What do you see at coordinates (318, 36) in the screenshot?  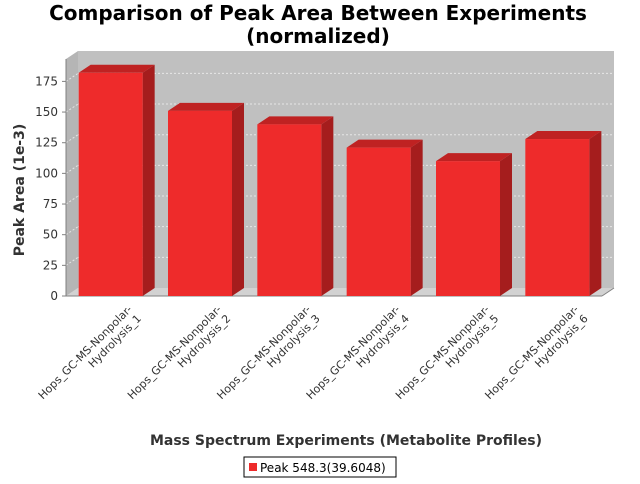 I see `chart-subtitle: (normalized)` at bounding box center [318, 36].